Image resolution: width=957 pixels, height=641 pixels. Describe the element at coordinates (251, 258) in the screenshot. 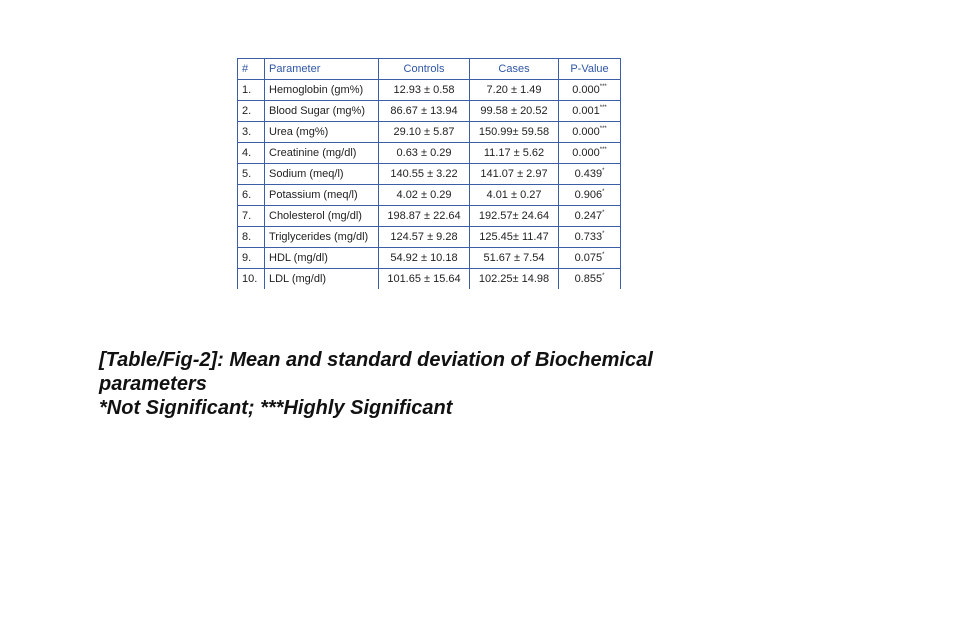

I see `row-number: 9.` at that location.